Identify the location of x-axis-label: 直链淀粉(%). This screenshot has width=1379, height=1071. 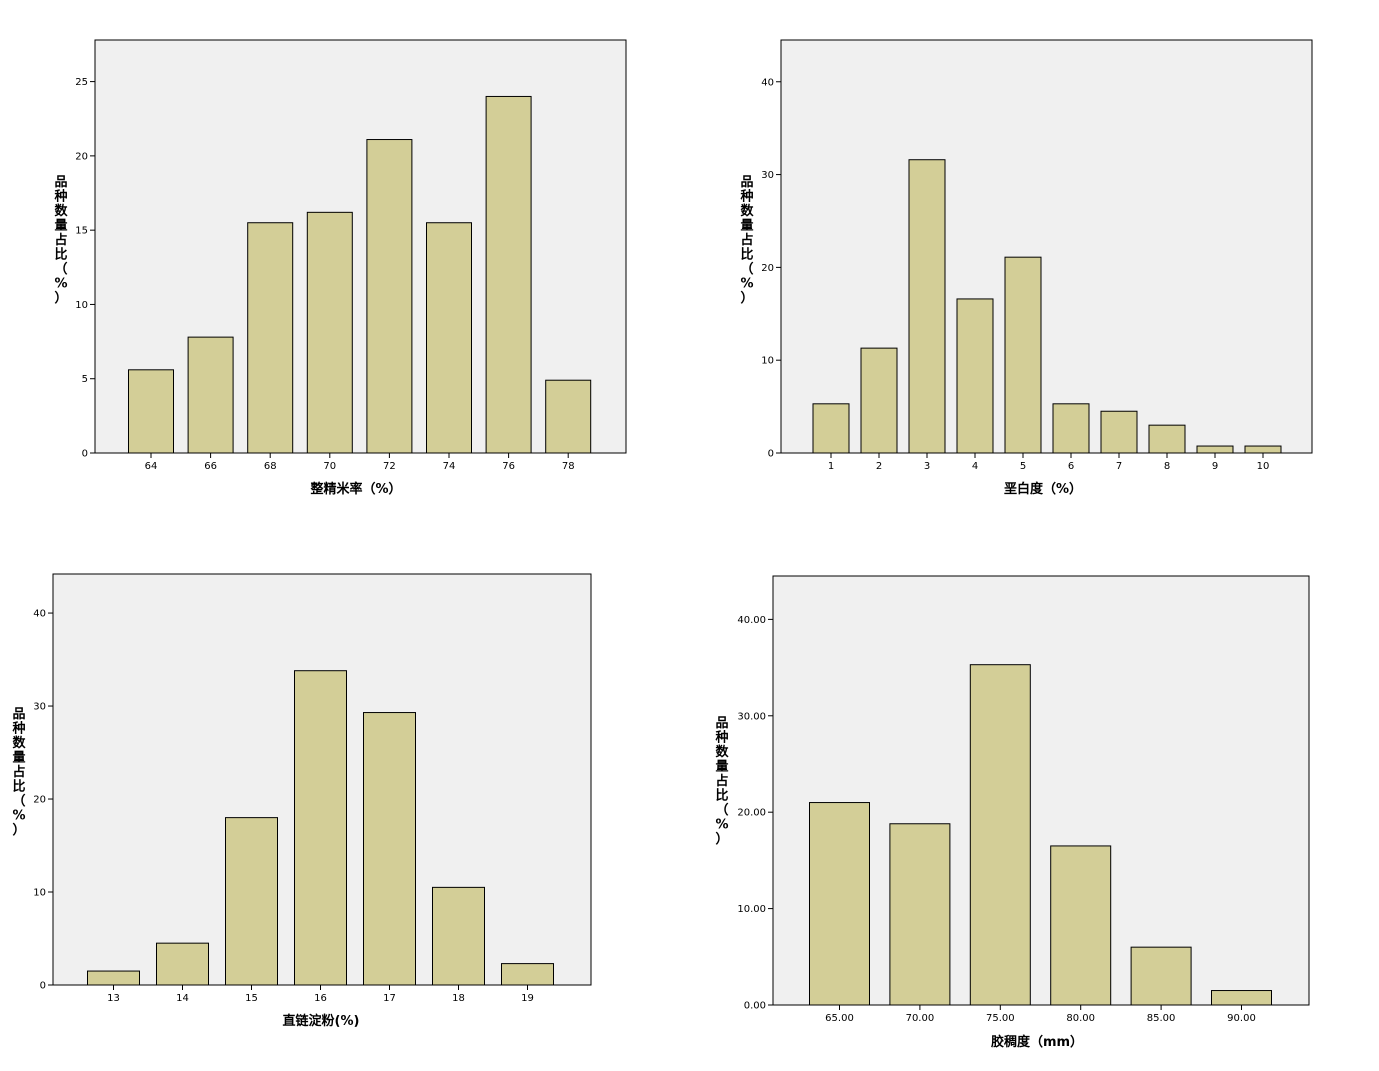
(321, 1021).